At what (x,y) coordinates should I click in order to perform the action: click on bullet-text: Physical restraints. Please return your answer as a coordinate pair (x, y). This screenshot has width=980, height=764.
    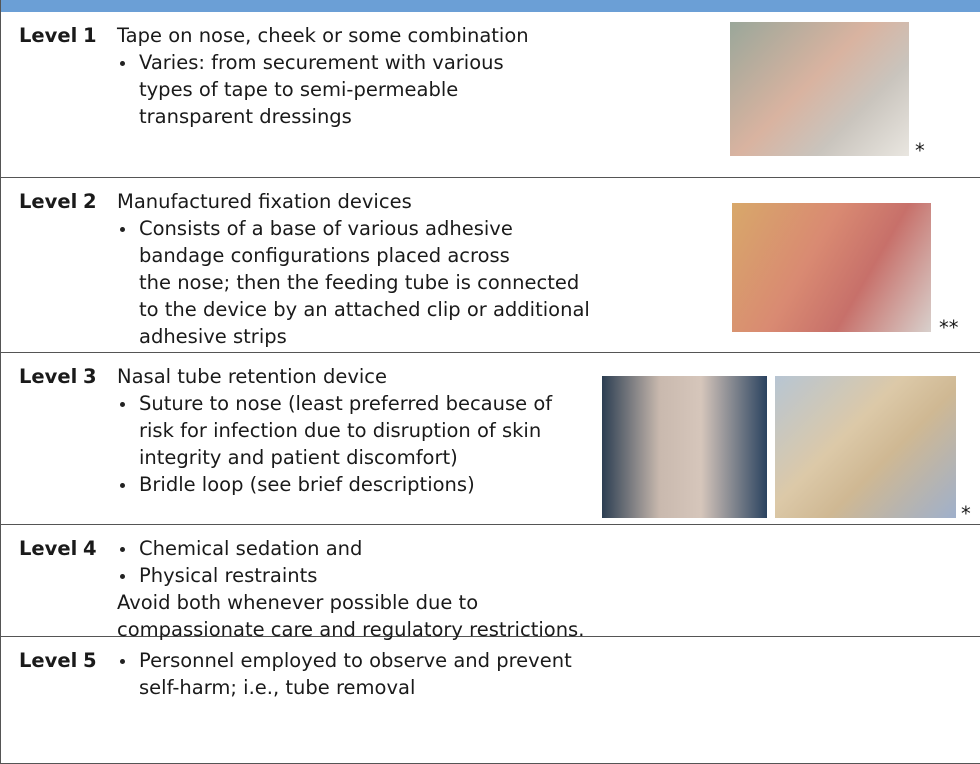
    Looking at the image, I should click on (228, 575).